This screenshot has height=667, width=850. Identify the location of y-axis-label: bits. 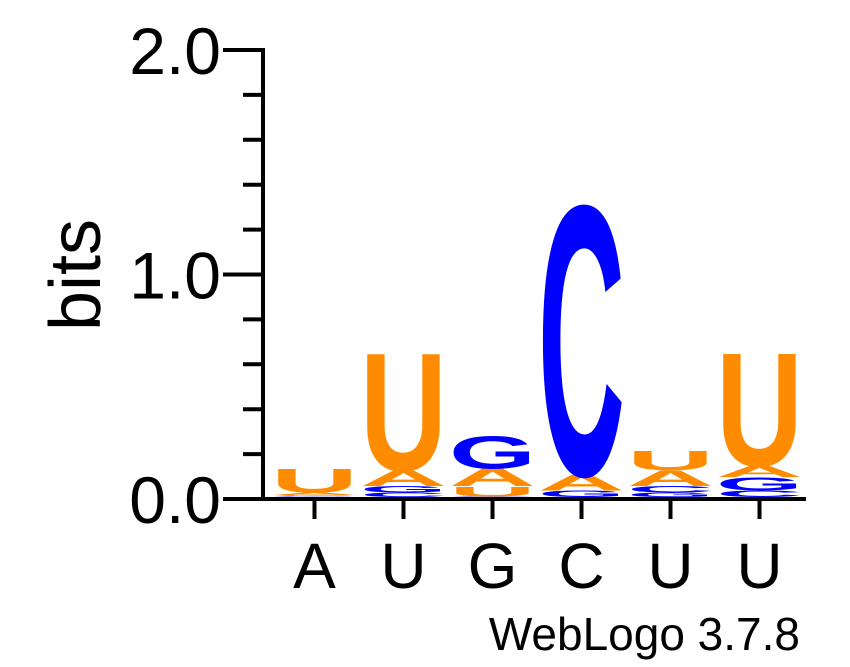
(76, 275).